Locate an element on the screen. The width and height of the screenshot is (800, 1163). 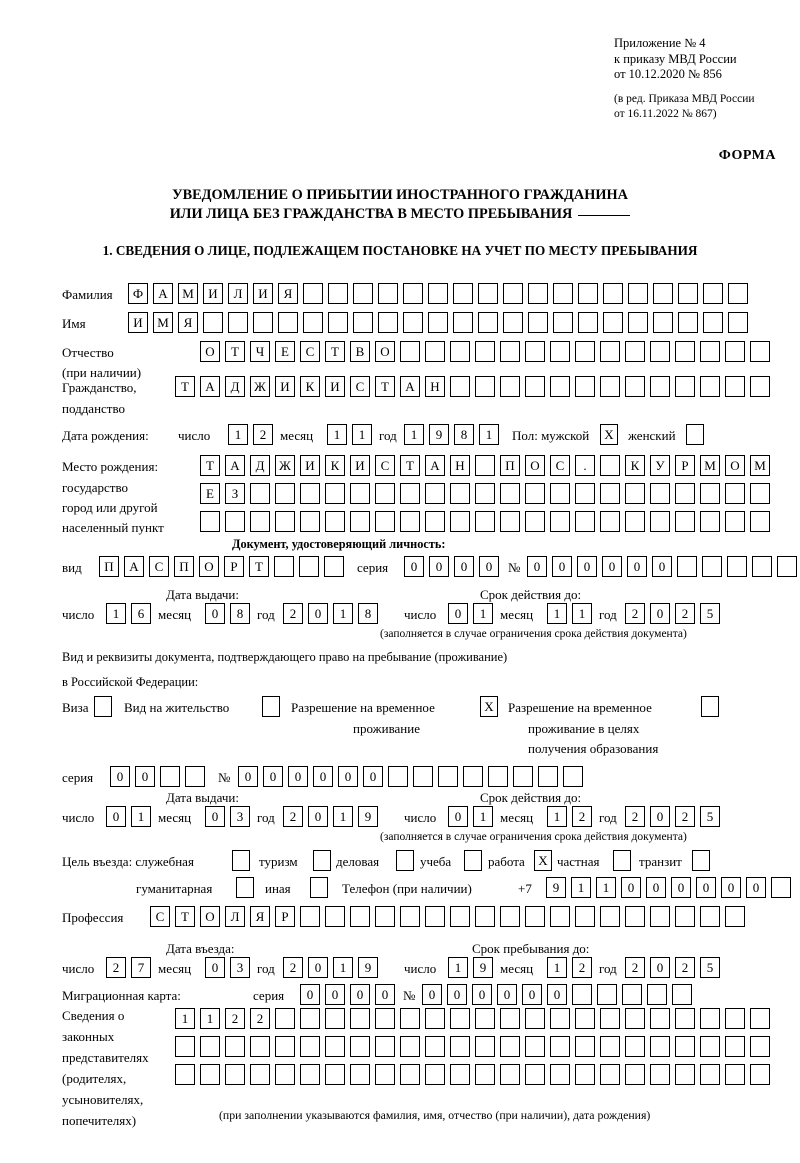
doc-issue-day-cell: 6 is located at coordinates (141, 613).